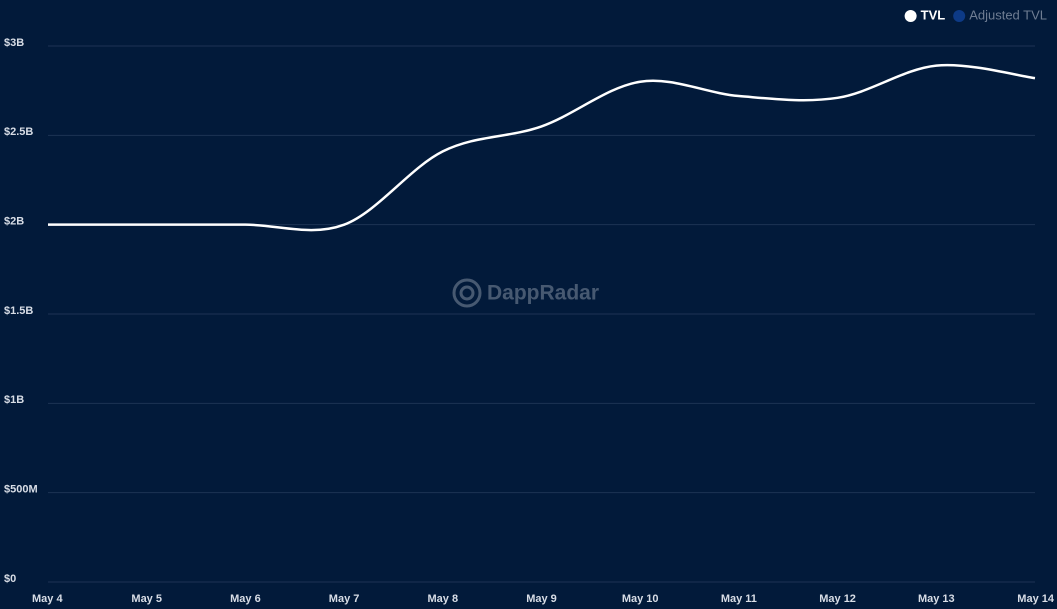  Describe the element at coordinates (18, 132) in the screenshot. I see `y-tick-label: $2.5B` at that location.